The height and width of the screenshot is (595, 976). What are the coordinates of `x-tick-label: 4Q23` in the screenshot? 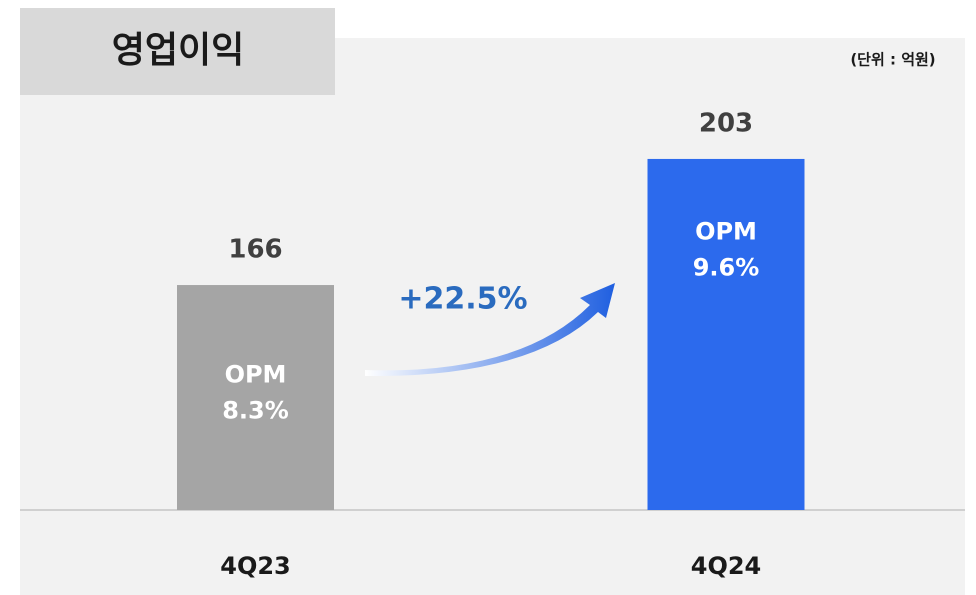 It's located at (255, 566).